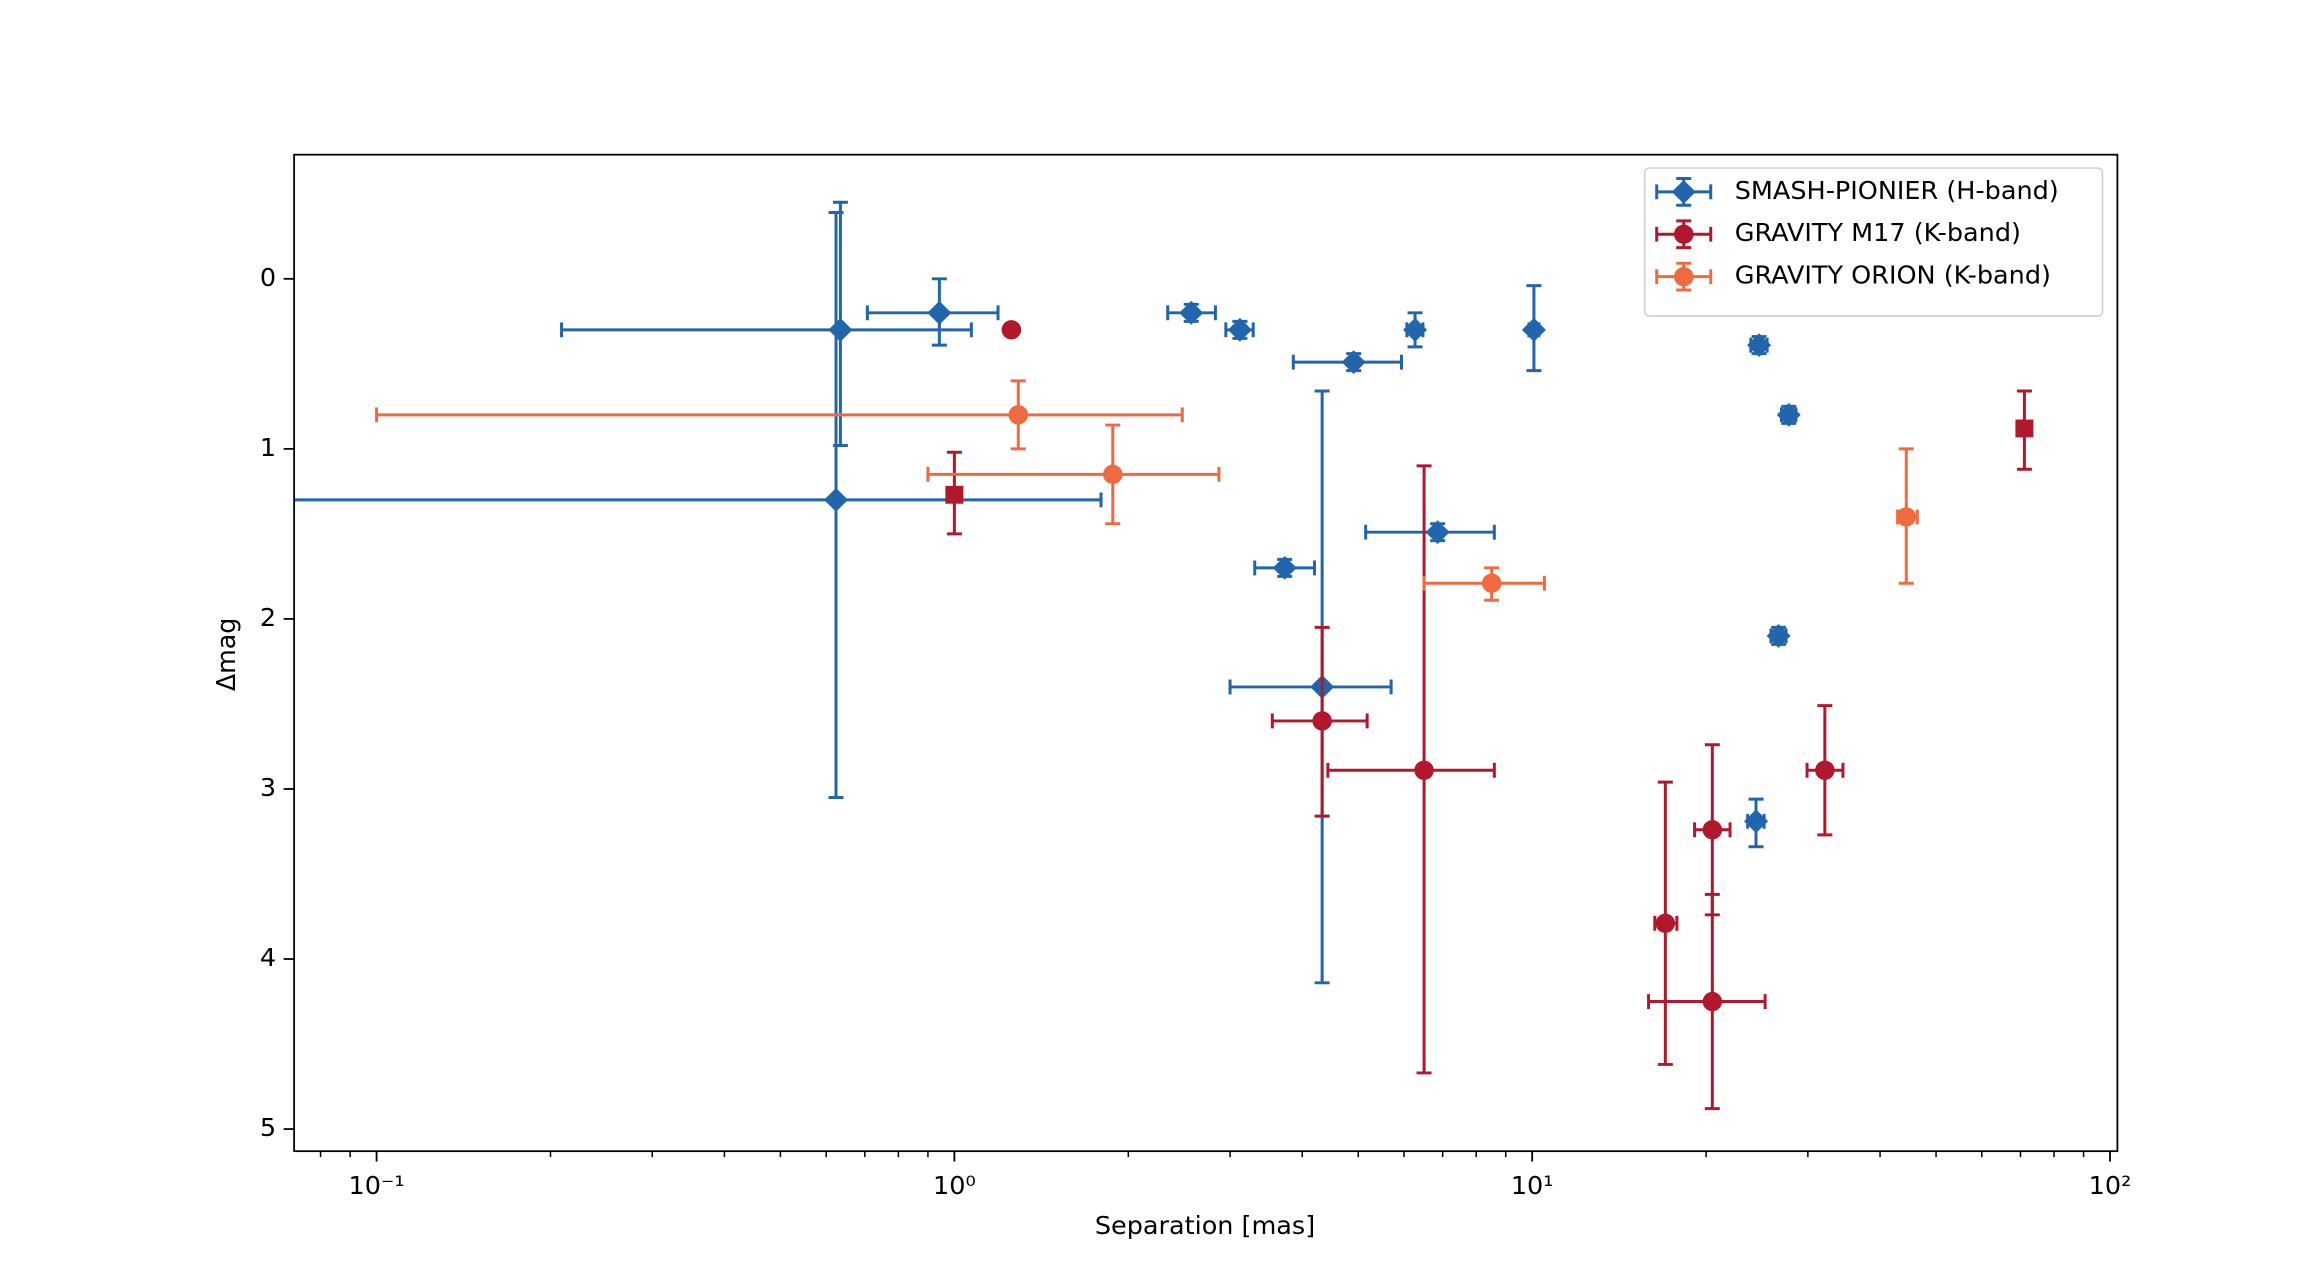 The image size is (2320, 1288). What do you see at coordinates (1897, 190) in the screenshot?
I see `legend-label: SMASH-PIONIER (H-band)` at bounding box center [1897, 190].